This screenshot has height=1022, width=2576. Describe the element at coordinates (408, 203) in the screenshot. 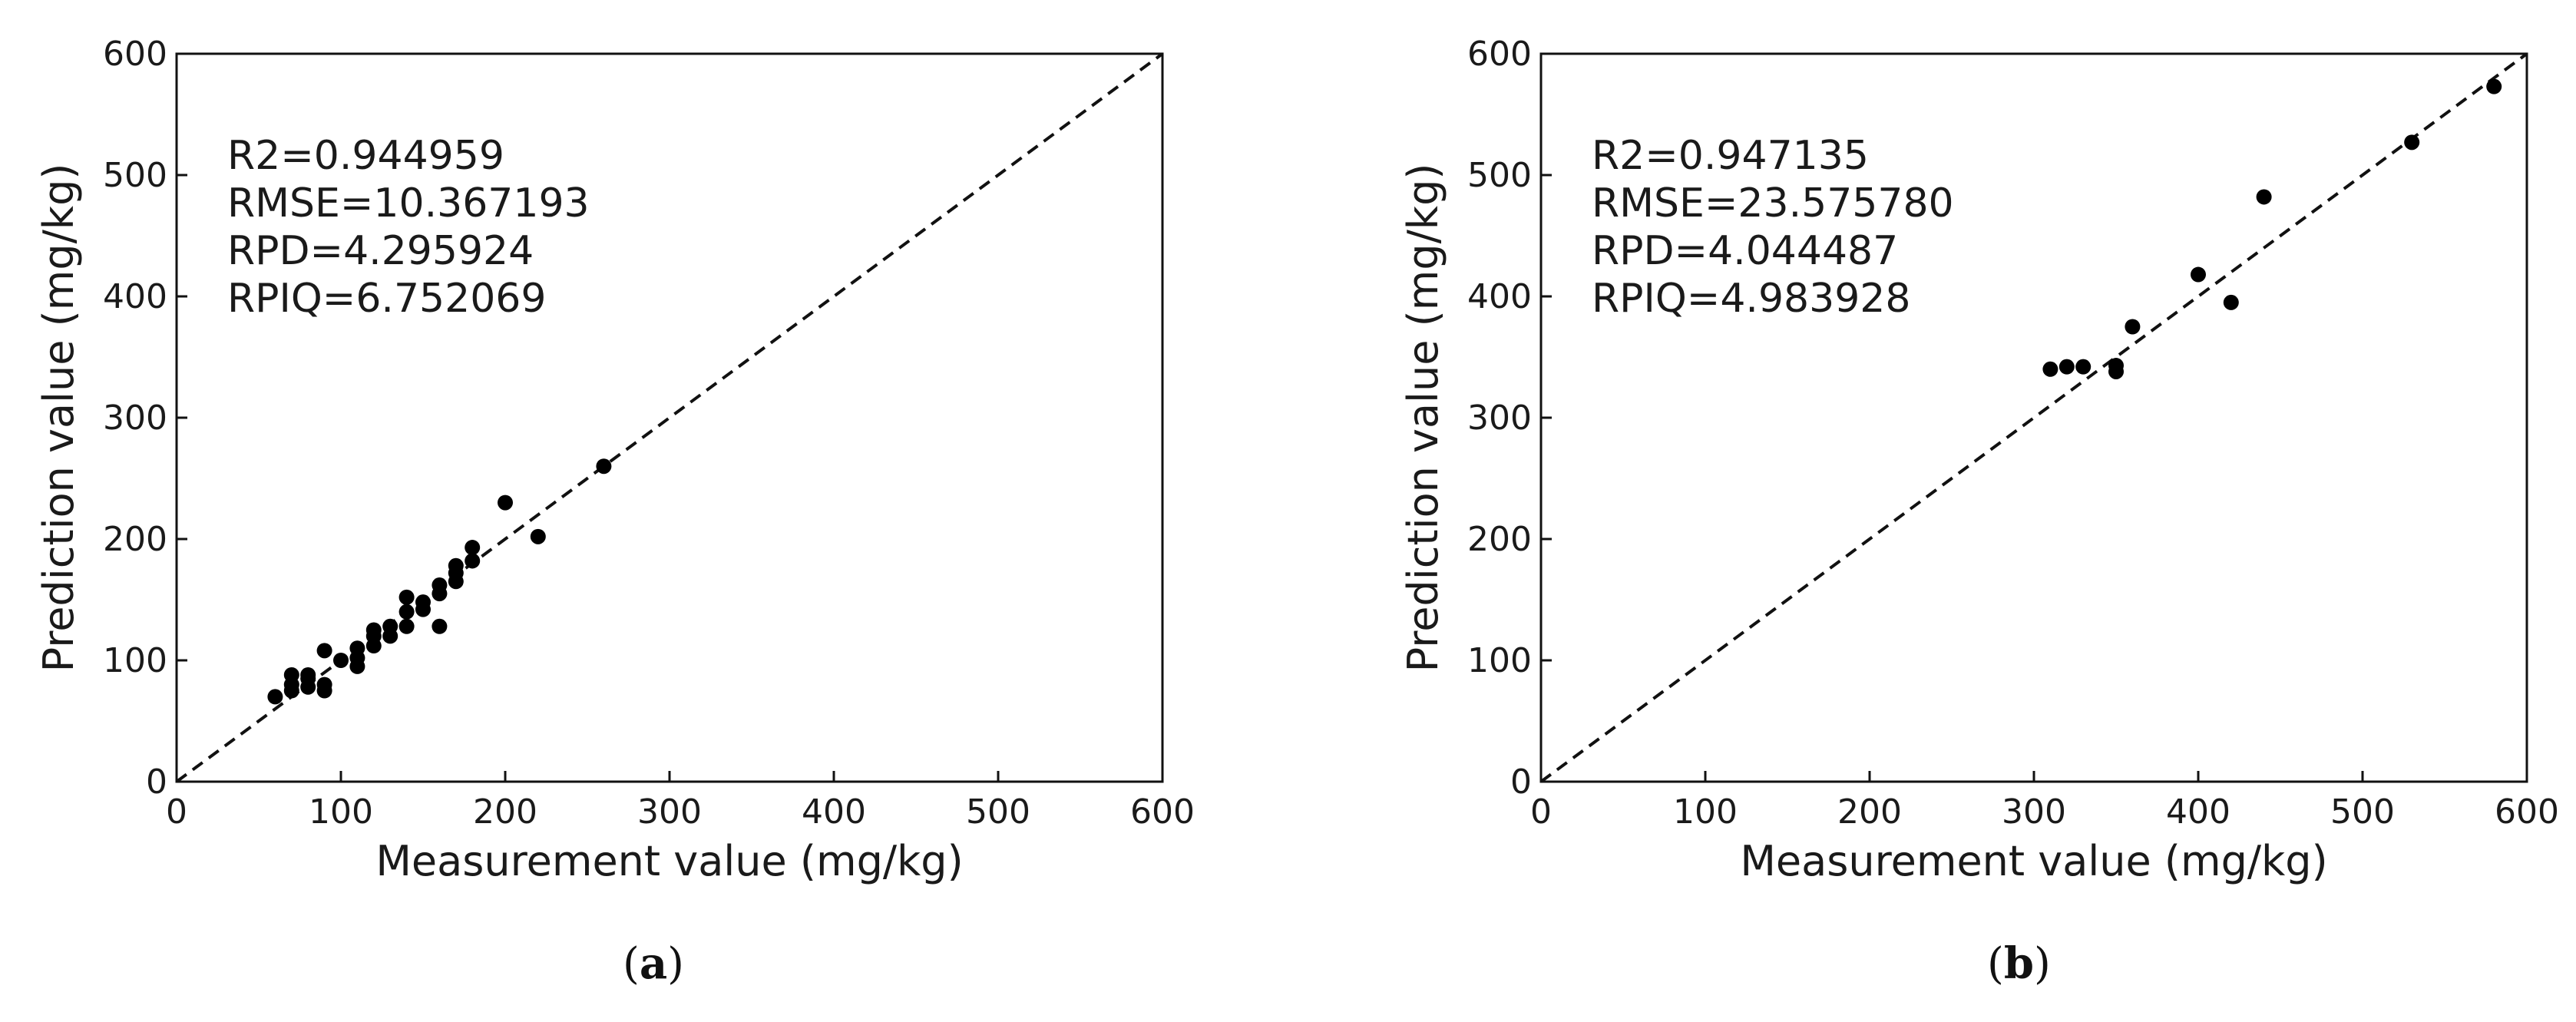

I see `stat-line-a: RMSE=10.367193` at that location.